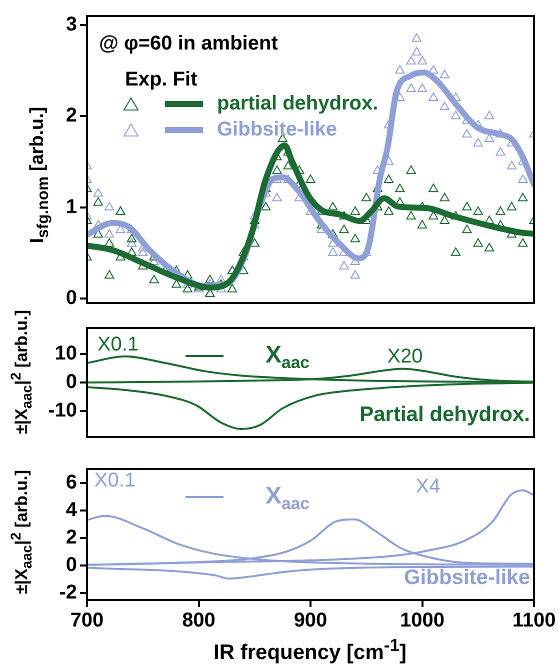  I want to click on annotation: X20, so click(405, 357).